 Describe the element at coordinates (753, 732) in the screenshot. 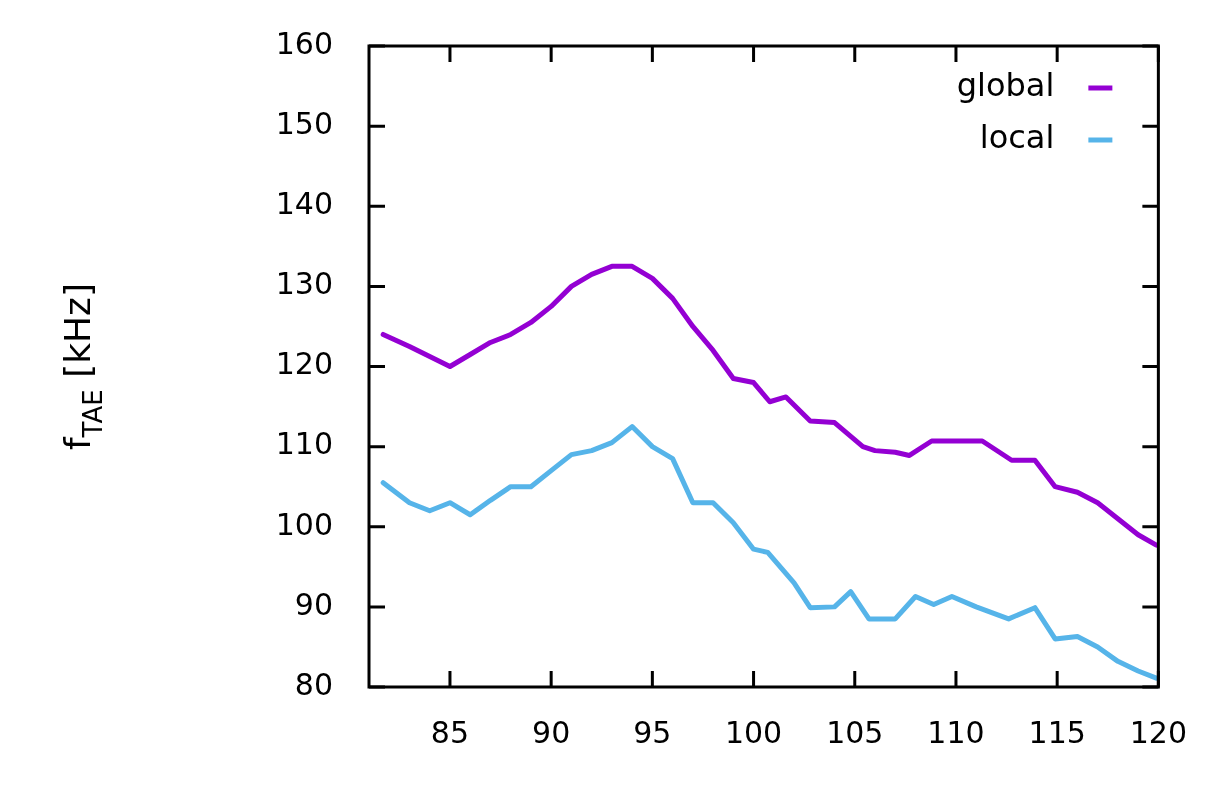

I see `x-tick-label: 100` at that location.